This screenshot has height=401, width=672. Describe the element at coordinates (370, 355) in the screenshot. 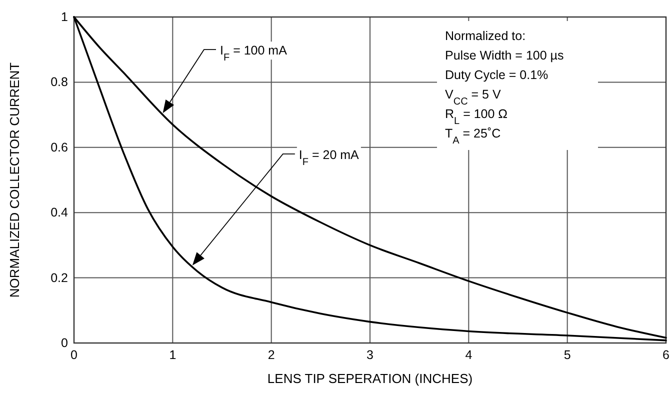

I see `x-tick-label: 3` at that location.